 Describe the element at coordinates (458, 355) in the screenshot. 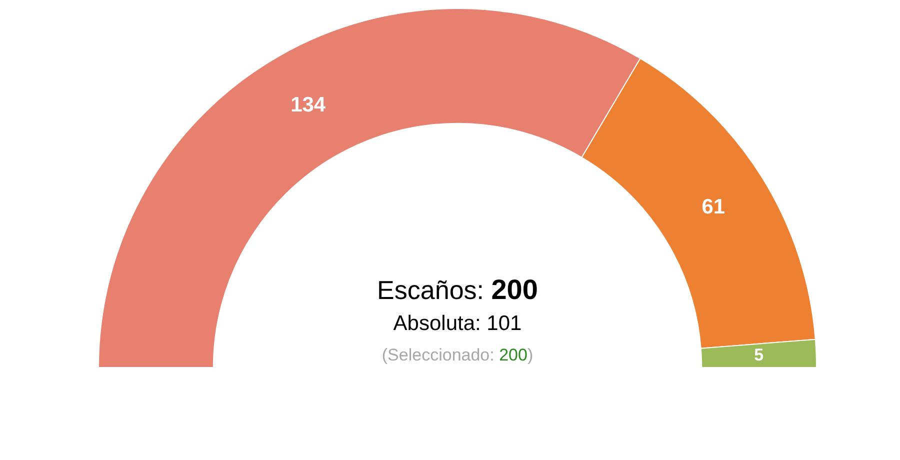

I see `text: (Seleccionado: 200)` at that location.